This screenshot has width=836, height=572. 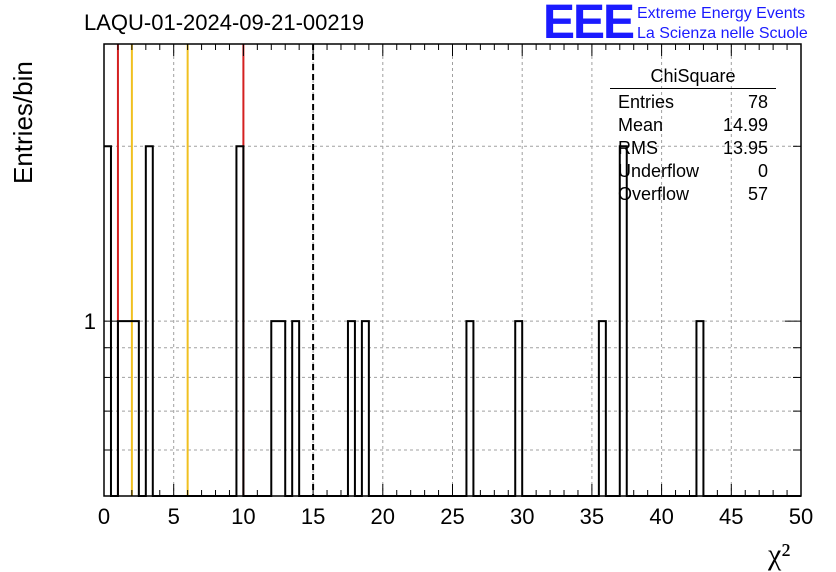 I want to click on logo-caption-line2: La Scienza nelle Scuole, so click(x=722, y=33).